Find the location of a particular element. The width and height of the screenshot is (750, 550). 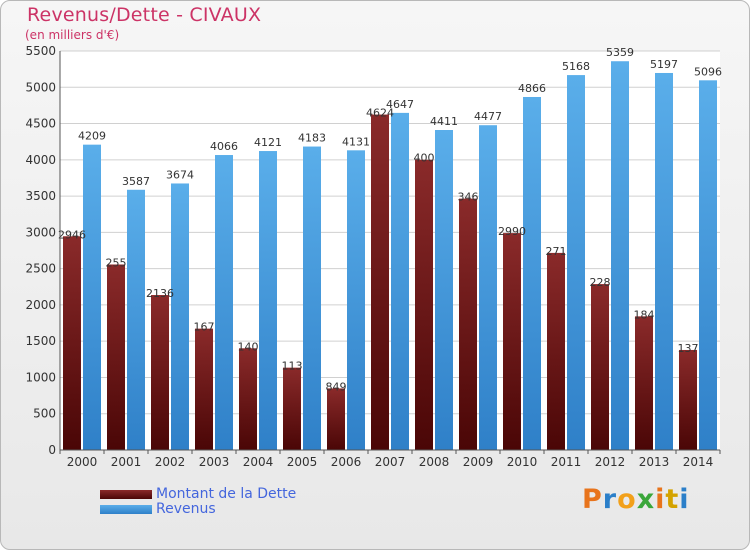

y-tick-label: 3500 is located at coordinates (40, 196).